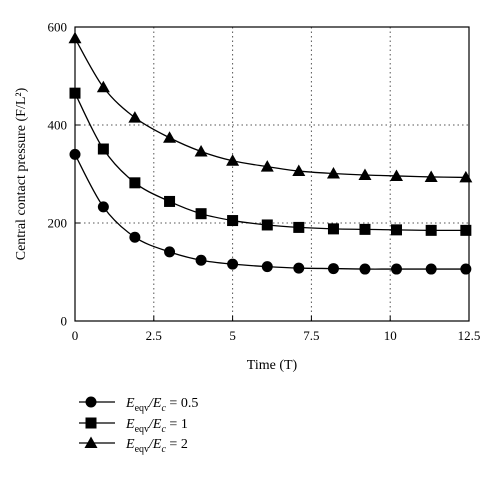  What do you see at coordinates (75, 335) in the screenshot?
I see `x-tick-label: 0` at bounding box center [75, 335].